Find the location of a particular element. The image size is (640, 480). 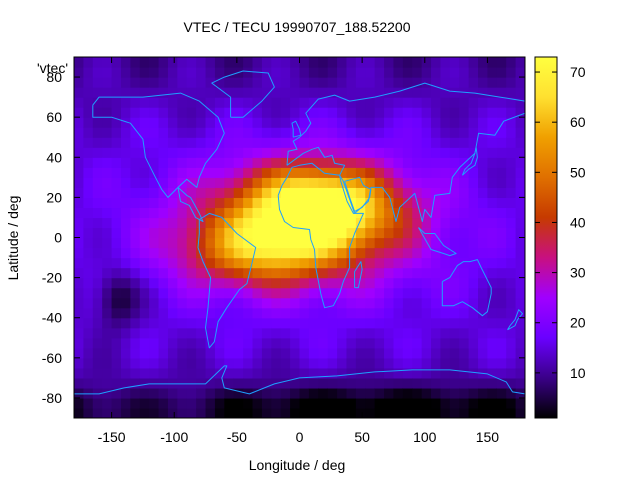

coastline-south-america is located at coordinates (227, 280).